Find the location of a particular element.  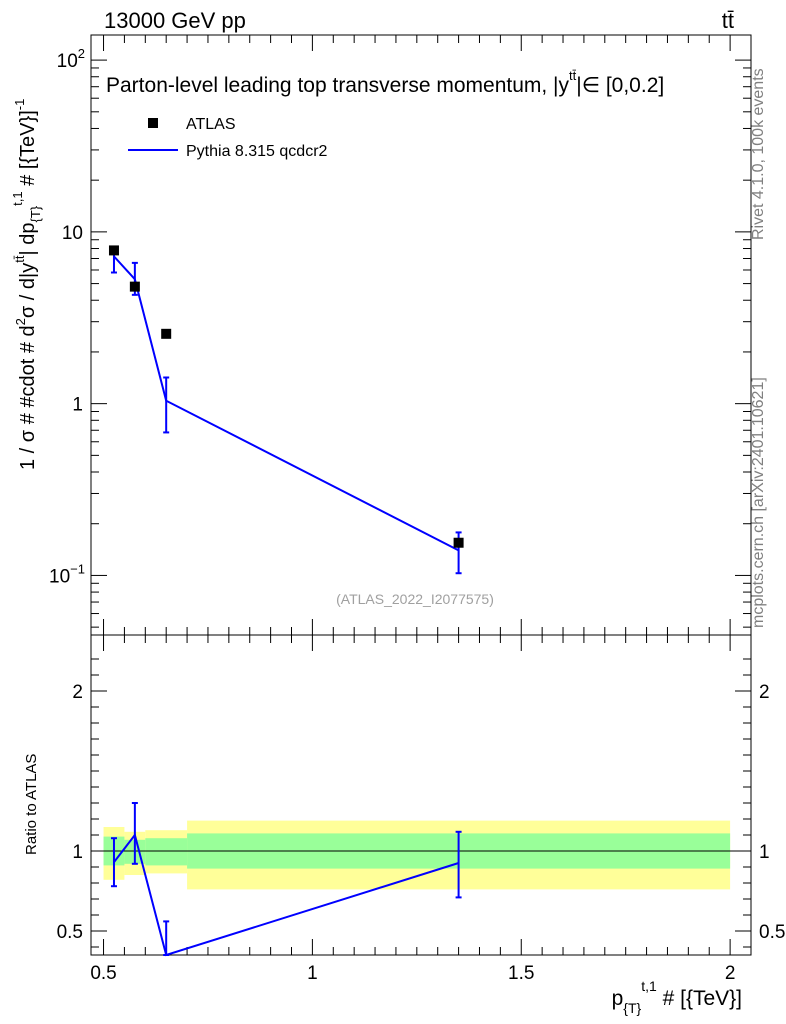

main-y-tick-base: 1 is located at coordinates (77, 405).